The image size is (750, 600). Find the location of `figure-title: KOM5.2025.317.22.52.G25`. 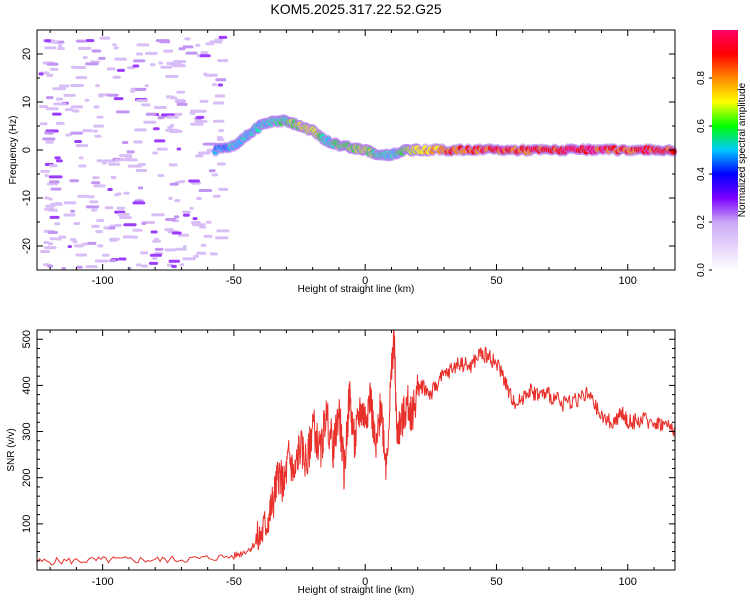

figure-title: KOM5.2025.317.22.52.G25 is located at coordinates (355, 9).